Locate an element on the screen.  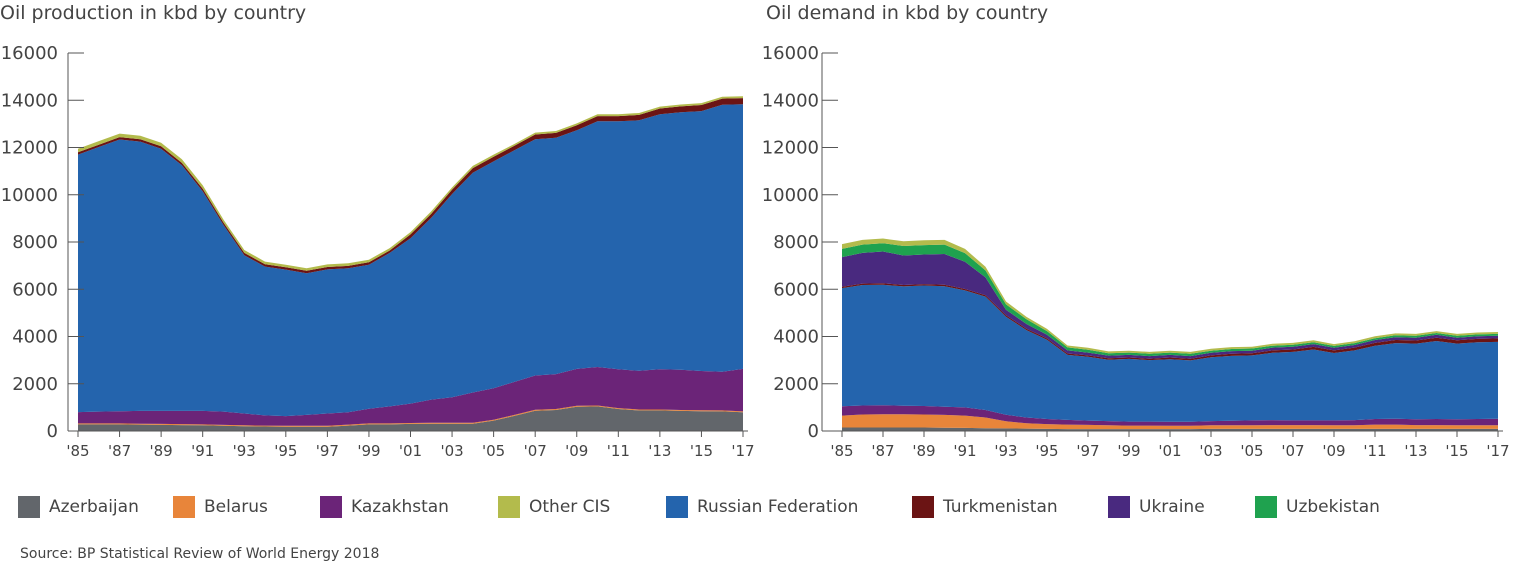
demand-y-tick-label: 6000 is located at coordinates (796, 289).